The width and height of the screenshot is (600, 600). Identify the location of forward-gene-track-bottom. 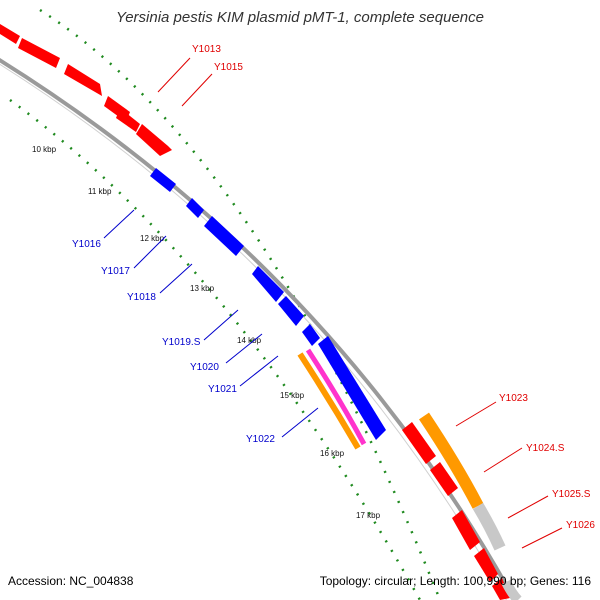
(456, 511).